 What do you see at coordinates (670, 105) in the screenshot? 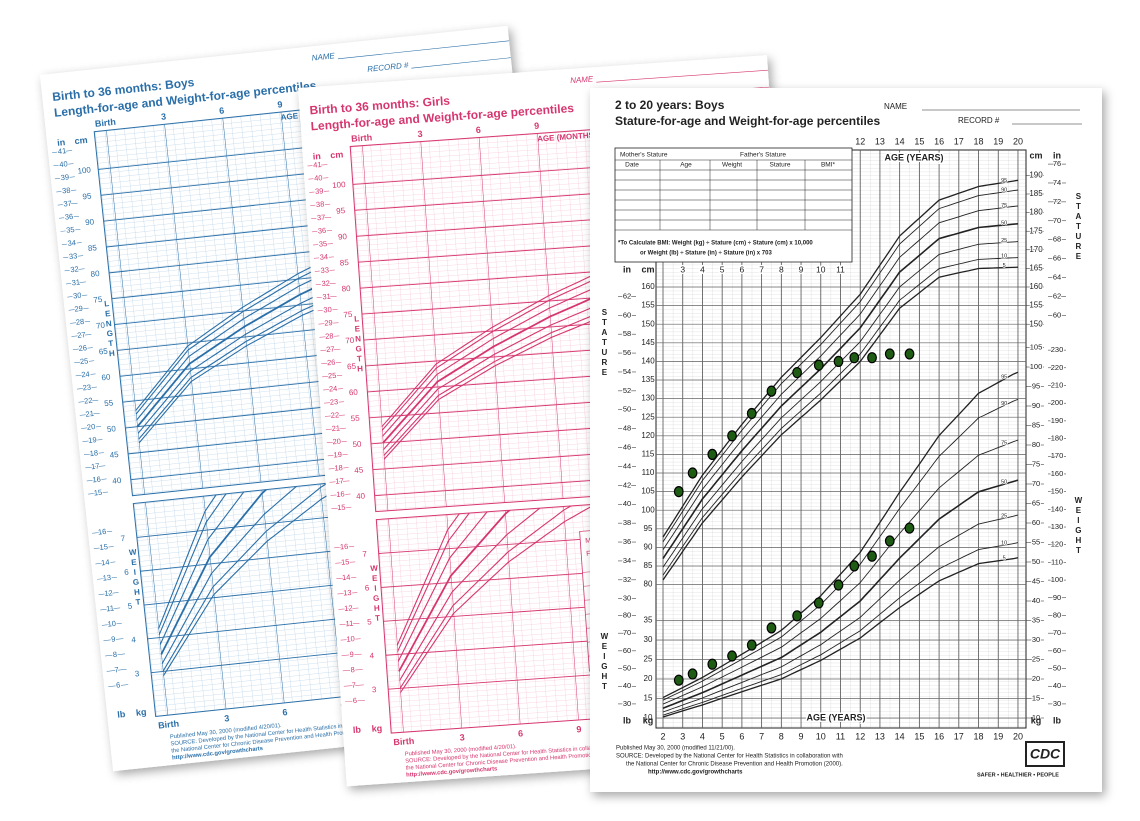
I see `sheet-title: 2 to 20 years: Boys` at bounding box center [670, 105].